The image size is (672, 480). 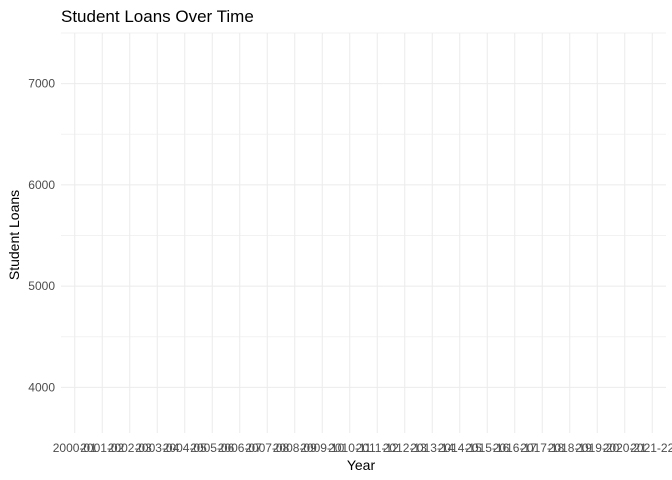 What do you see at coordinates (432, 448) in the screenshot?
I see `x-tick-label: 2013-14` at bounding box center [432, 448].